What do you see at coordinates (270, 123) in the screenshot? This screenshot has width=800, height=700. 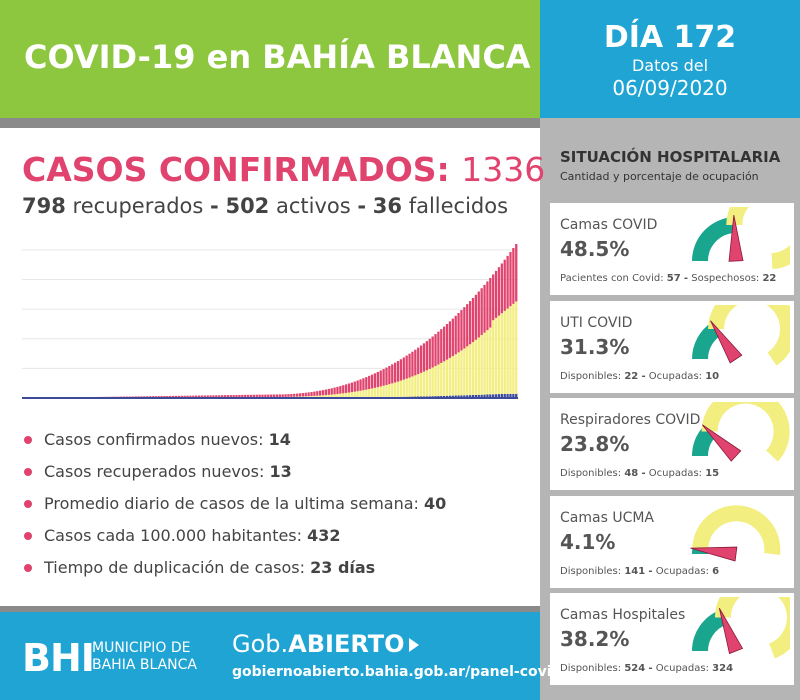 I see `divider` at bounding box center [270, 123].